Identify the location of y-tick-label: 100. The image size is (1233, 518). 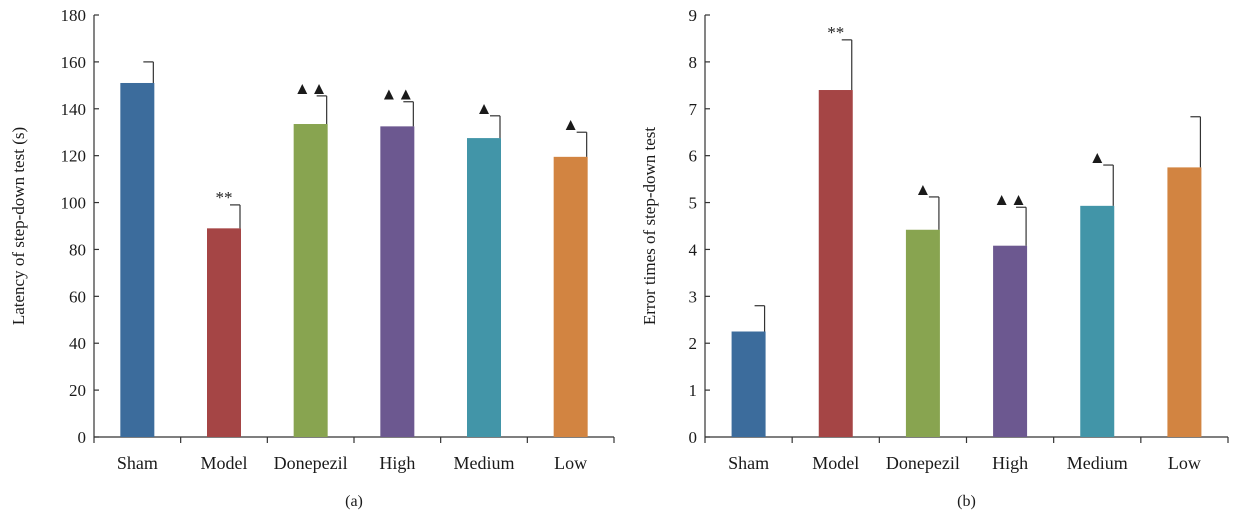
(74, 203).